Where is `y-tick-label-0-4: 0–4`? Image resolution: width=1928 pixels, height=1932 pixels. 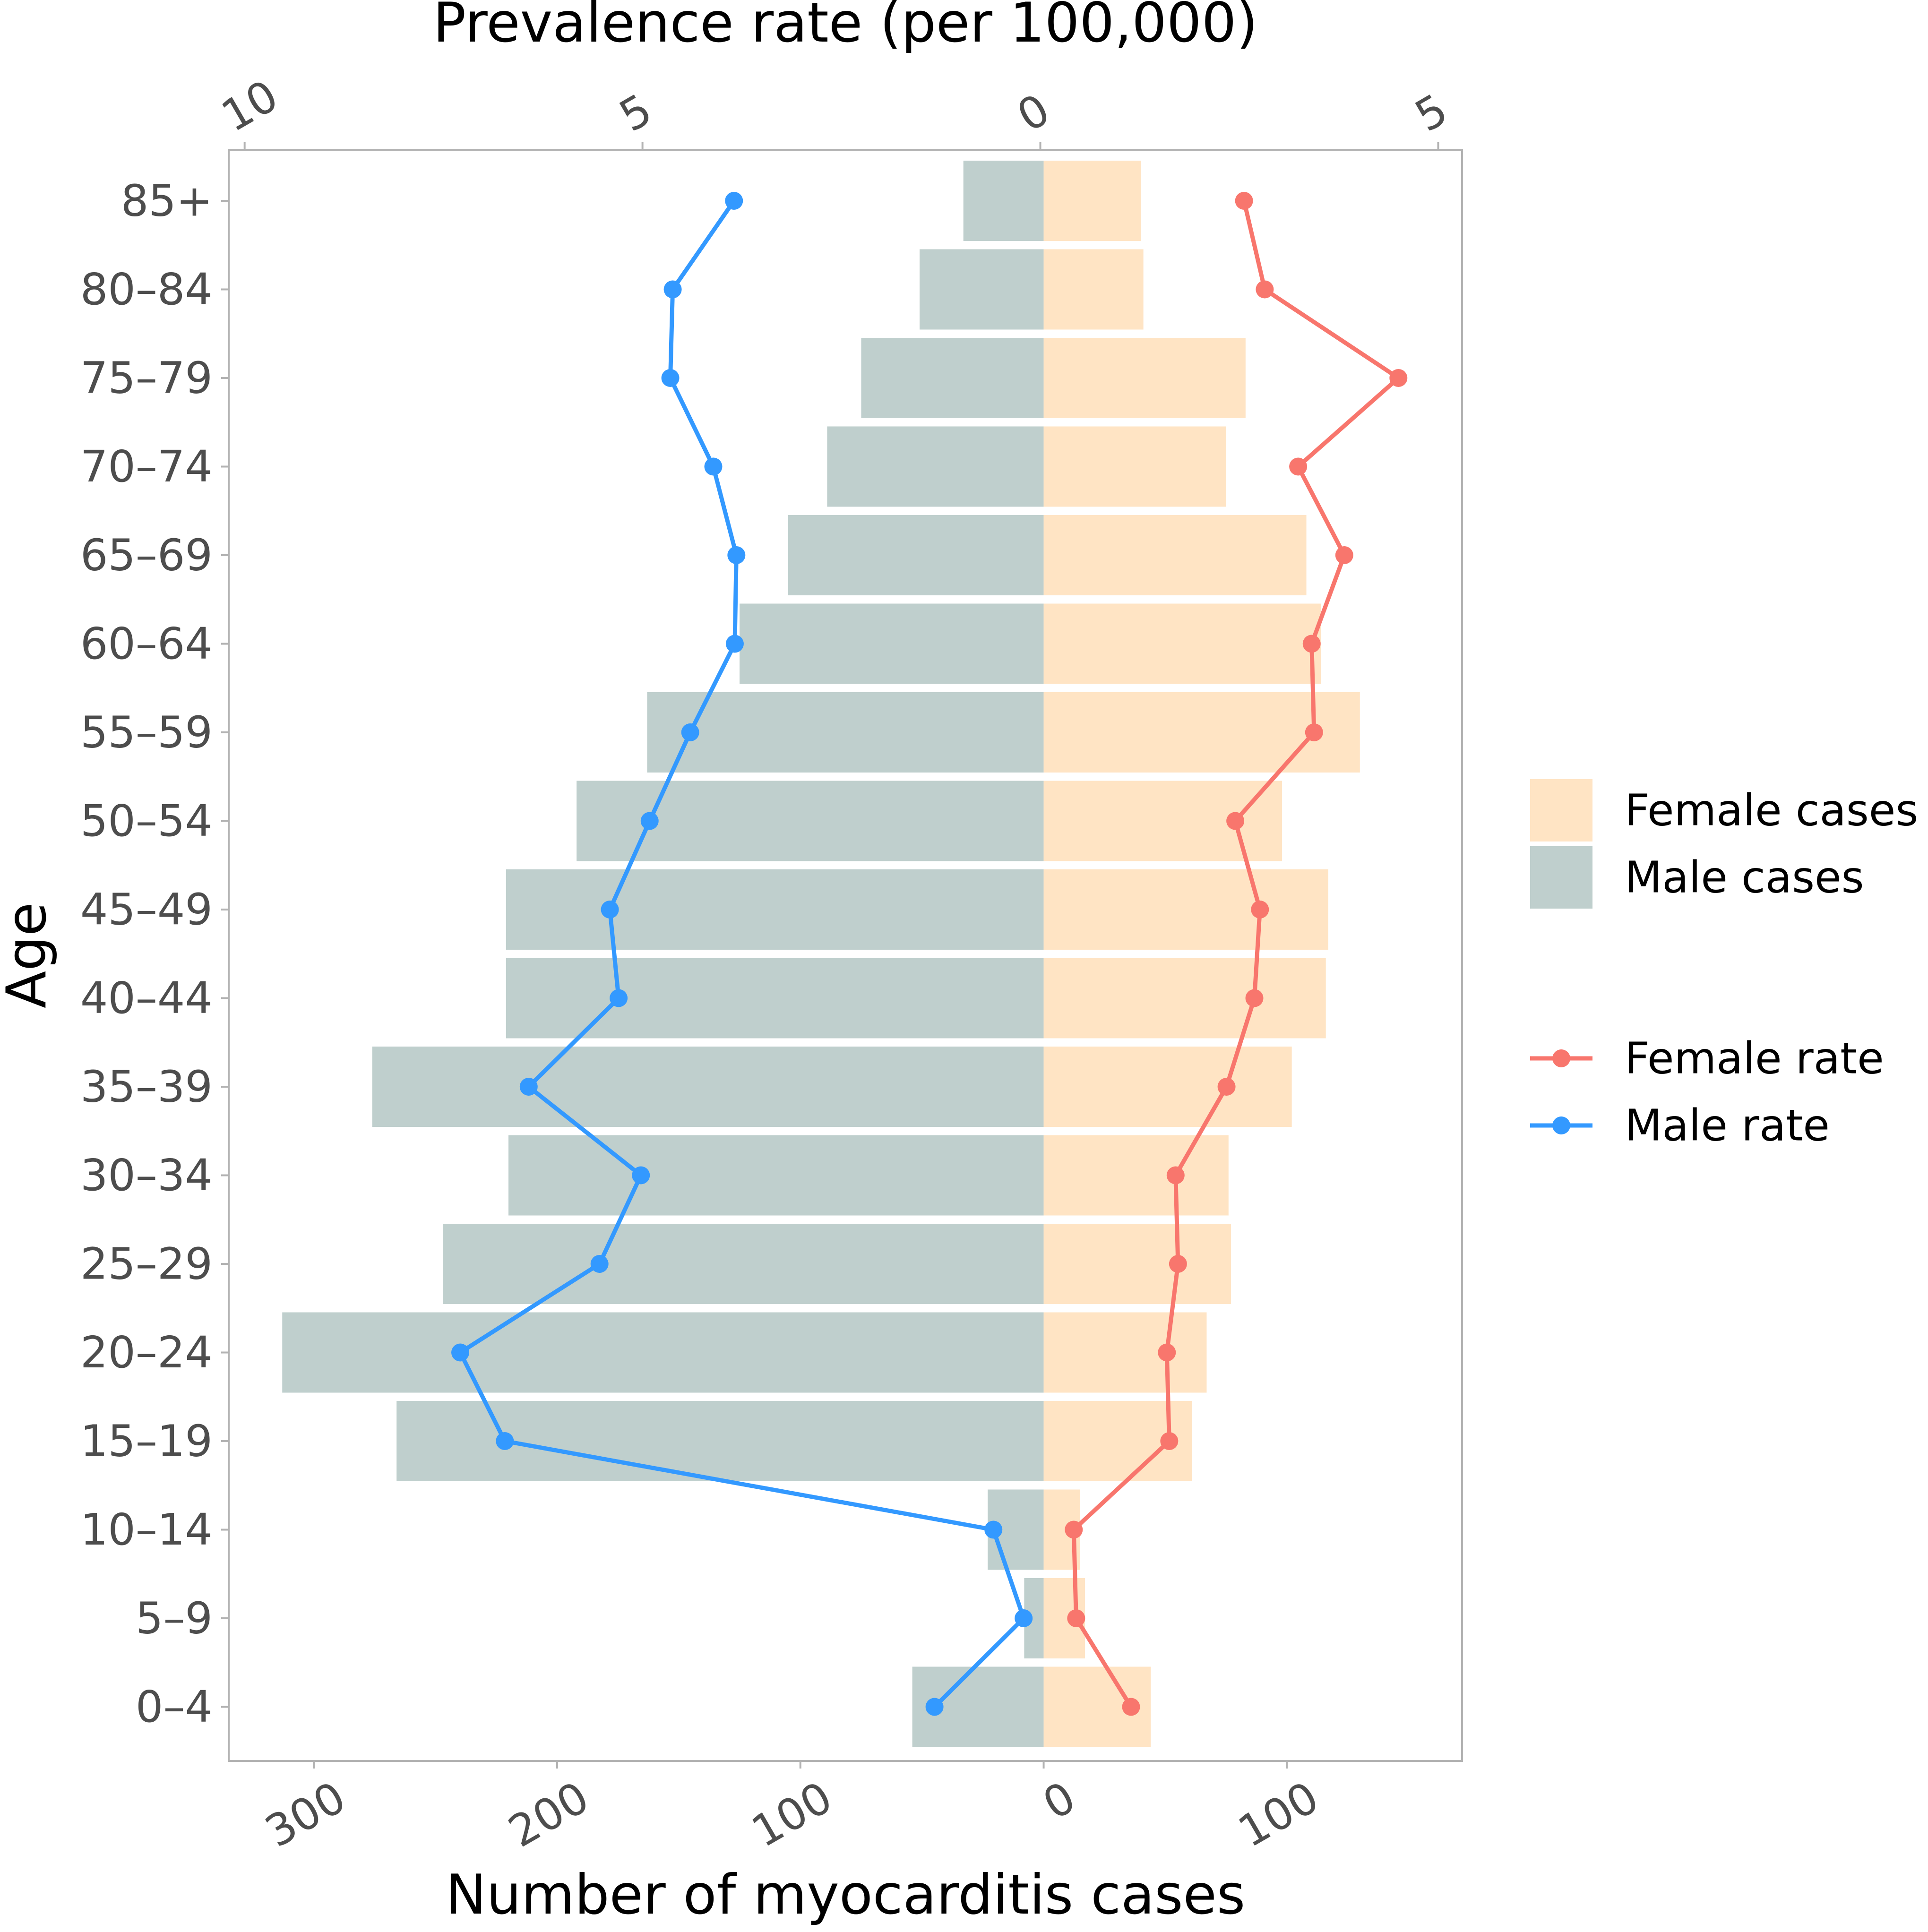 y-tick-label-0-4: 0–4 is located at coordinates (174, 1707).